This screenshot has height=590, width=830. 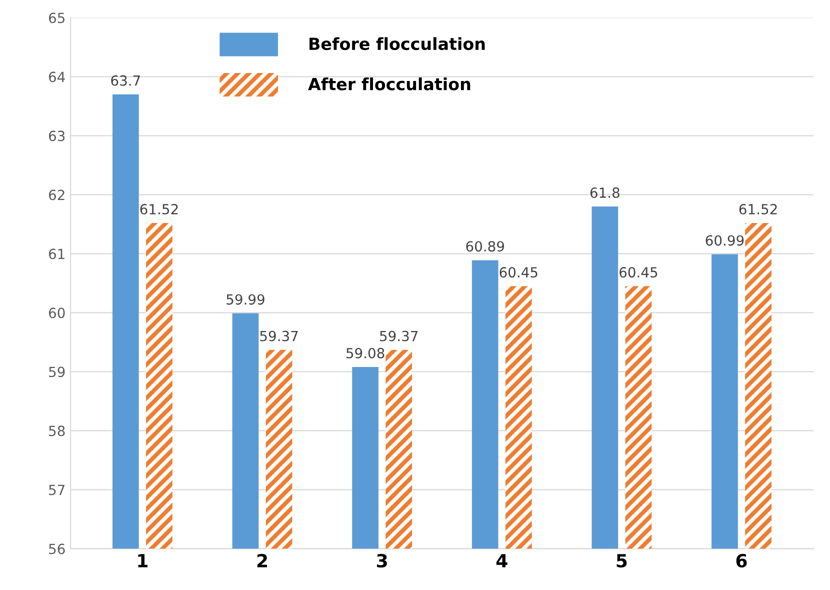 I want to click on x-tick-label: 1, so click(x=143, y=561).